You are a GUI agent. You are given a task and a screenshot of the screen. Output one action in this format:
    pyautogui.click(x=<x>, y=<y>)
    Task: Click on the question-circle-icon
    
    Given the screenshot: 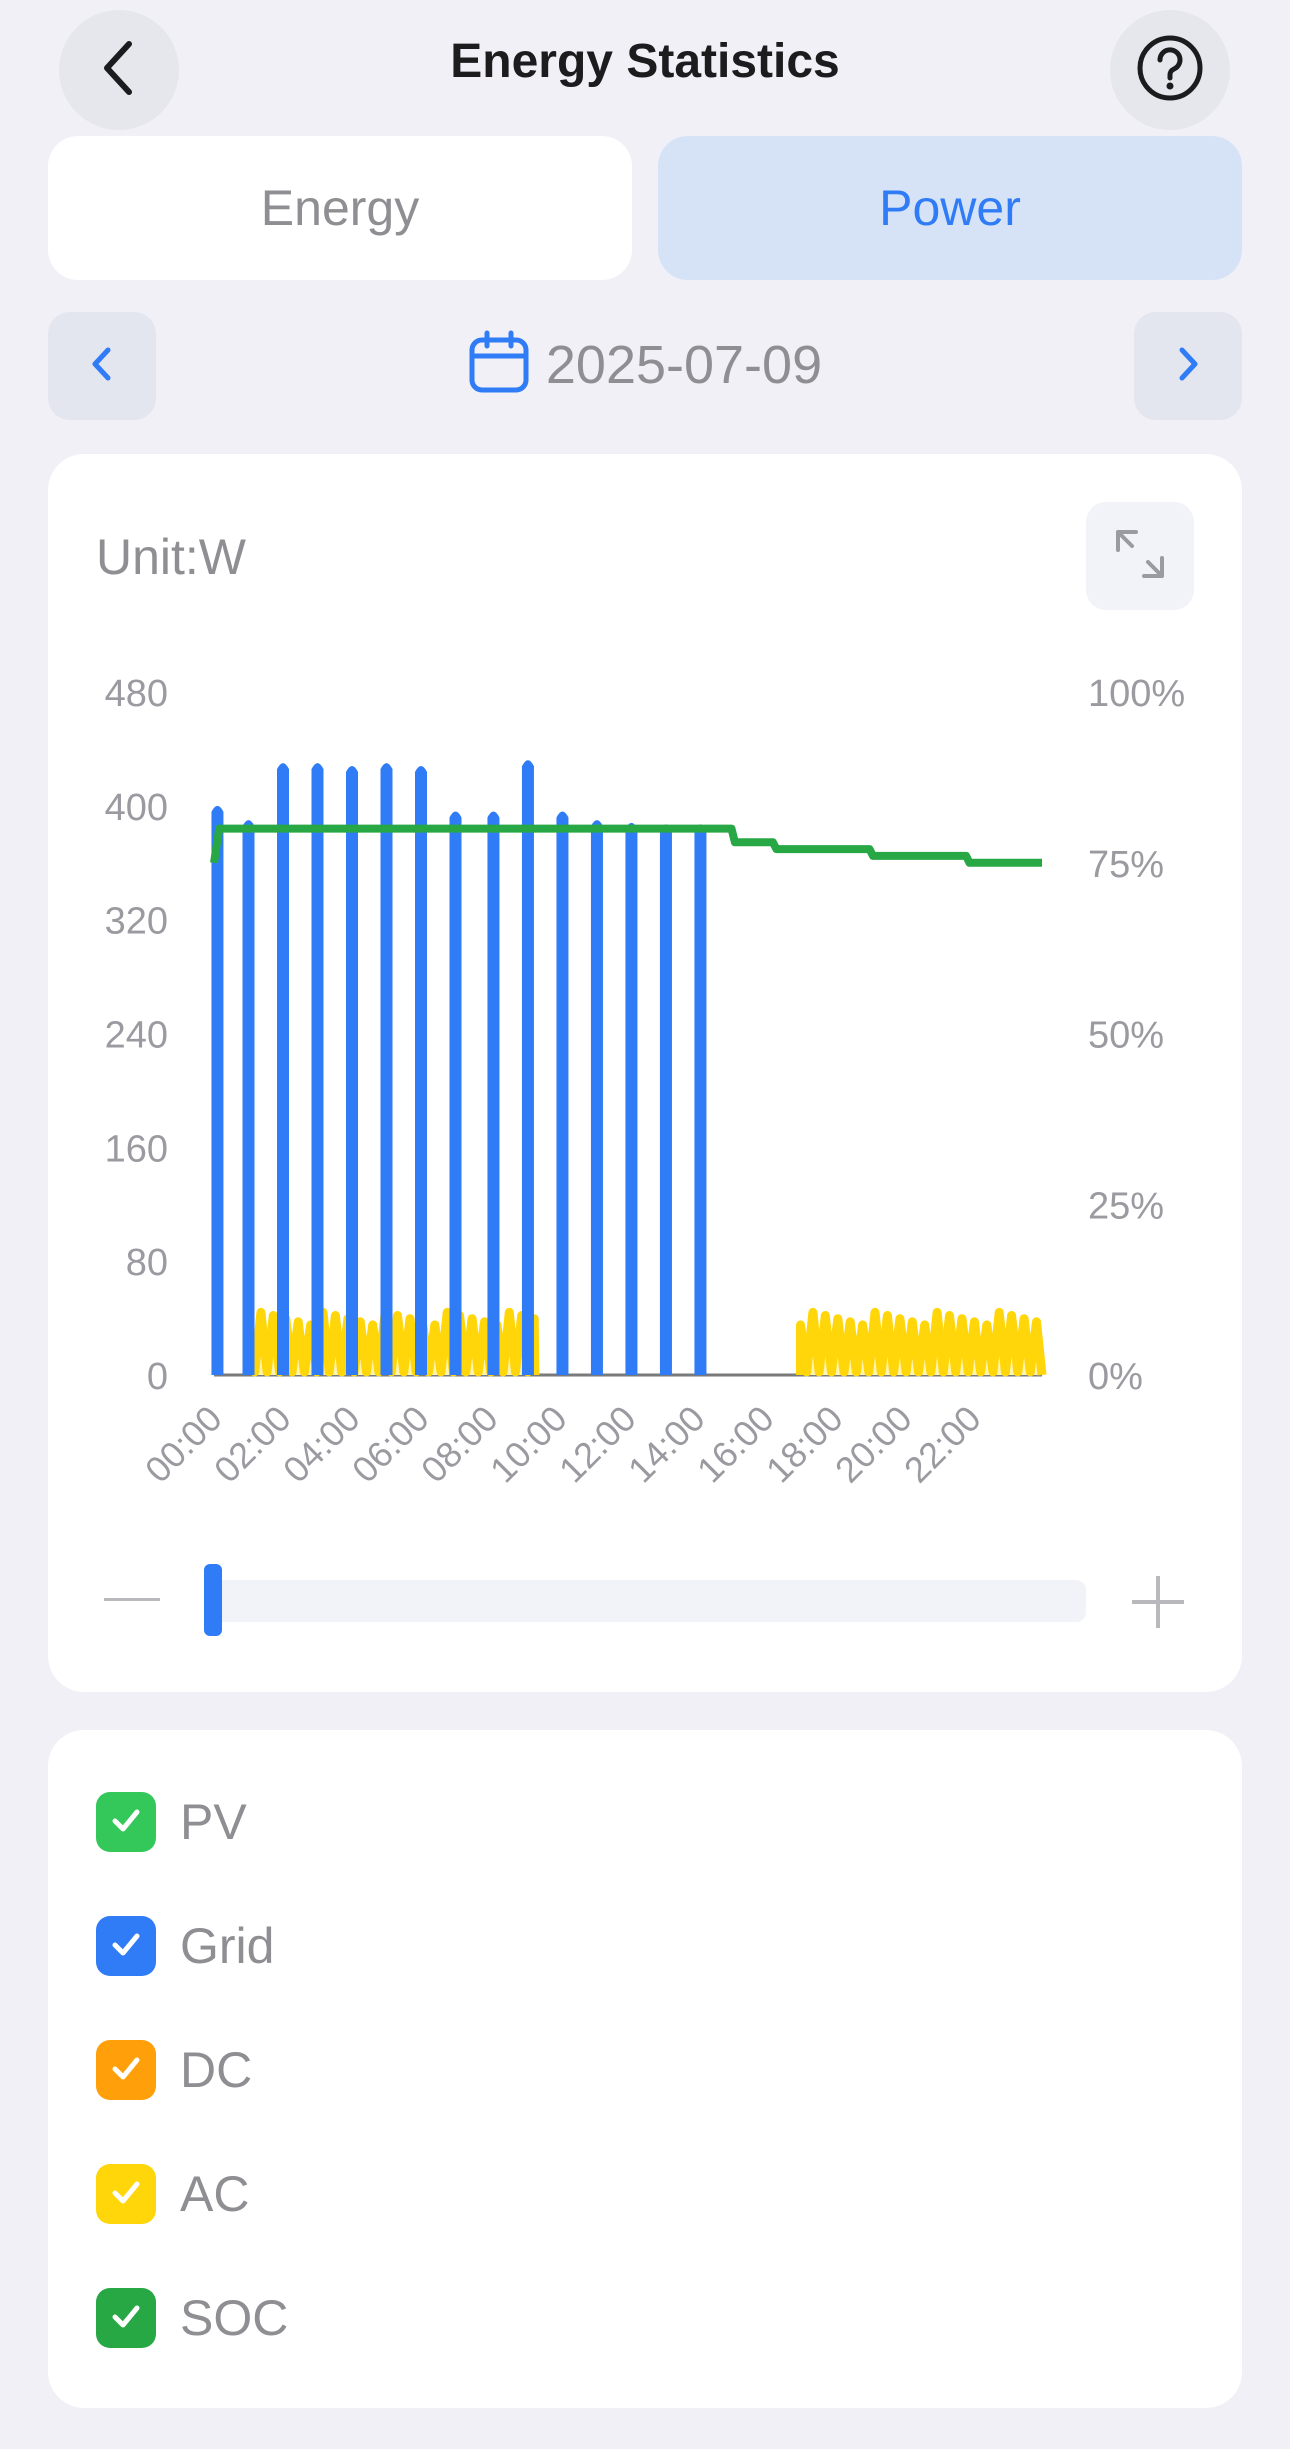 What is the action you would take?
    pyautogui.click(x=1170, y=70)
    